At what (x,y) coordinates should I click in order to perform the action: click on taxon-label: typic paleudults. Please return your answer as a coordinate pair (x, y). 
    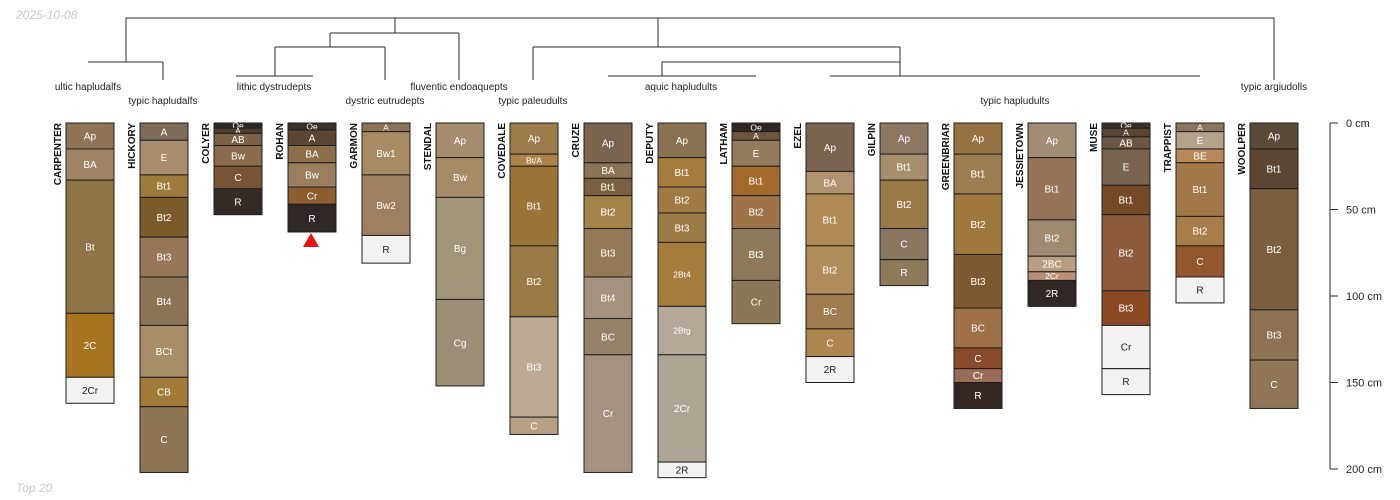
    Looking at the image, I should click on (533, 101).